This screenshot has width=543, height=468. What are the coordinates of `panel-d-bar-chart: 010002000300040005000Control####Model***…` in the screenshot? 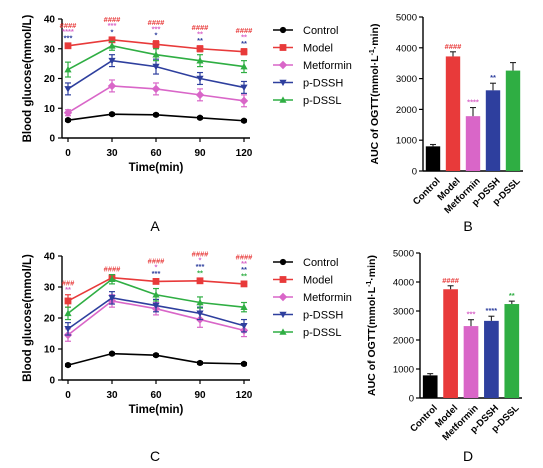 It's located at (444, 356).